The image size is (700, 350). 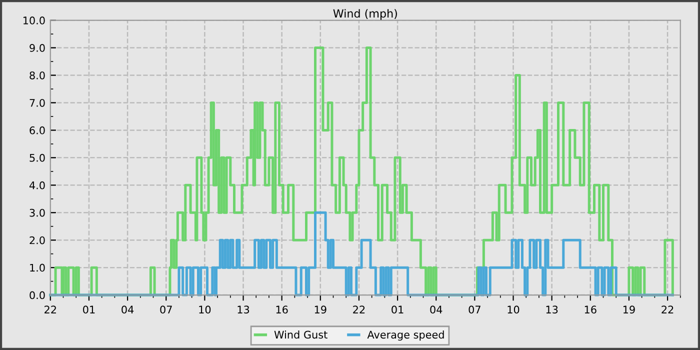 What do you see at coordinates (37, 130) in the screenshot?
I see `y-tick-label: 6.0` at bounding box center [37, 130].